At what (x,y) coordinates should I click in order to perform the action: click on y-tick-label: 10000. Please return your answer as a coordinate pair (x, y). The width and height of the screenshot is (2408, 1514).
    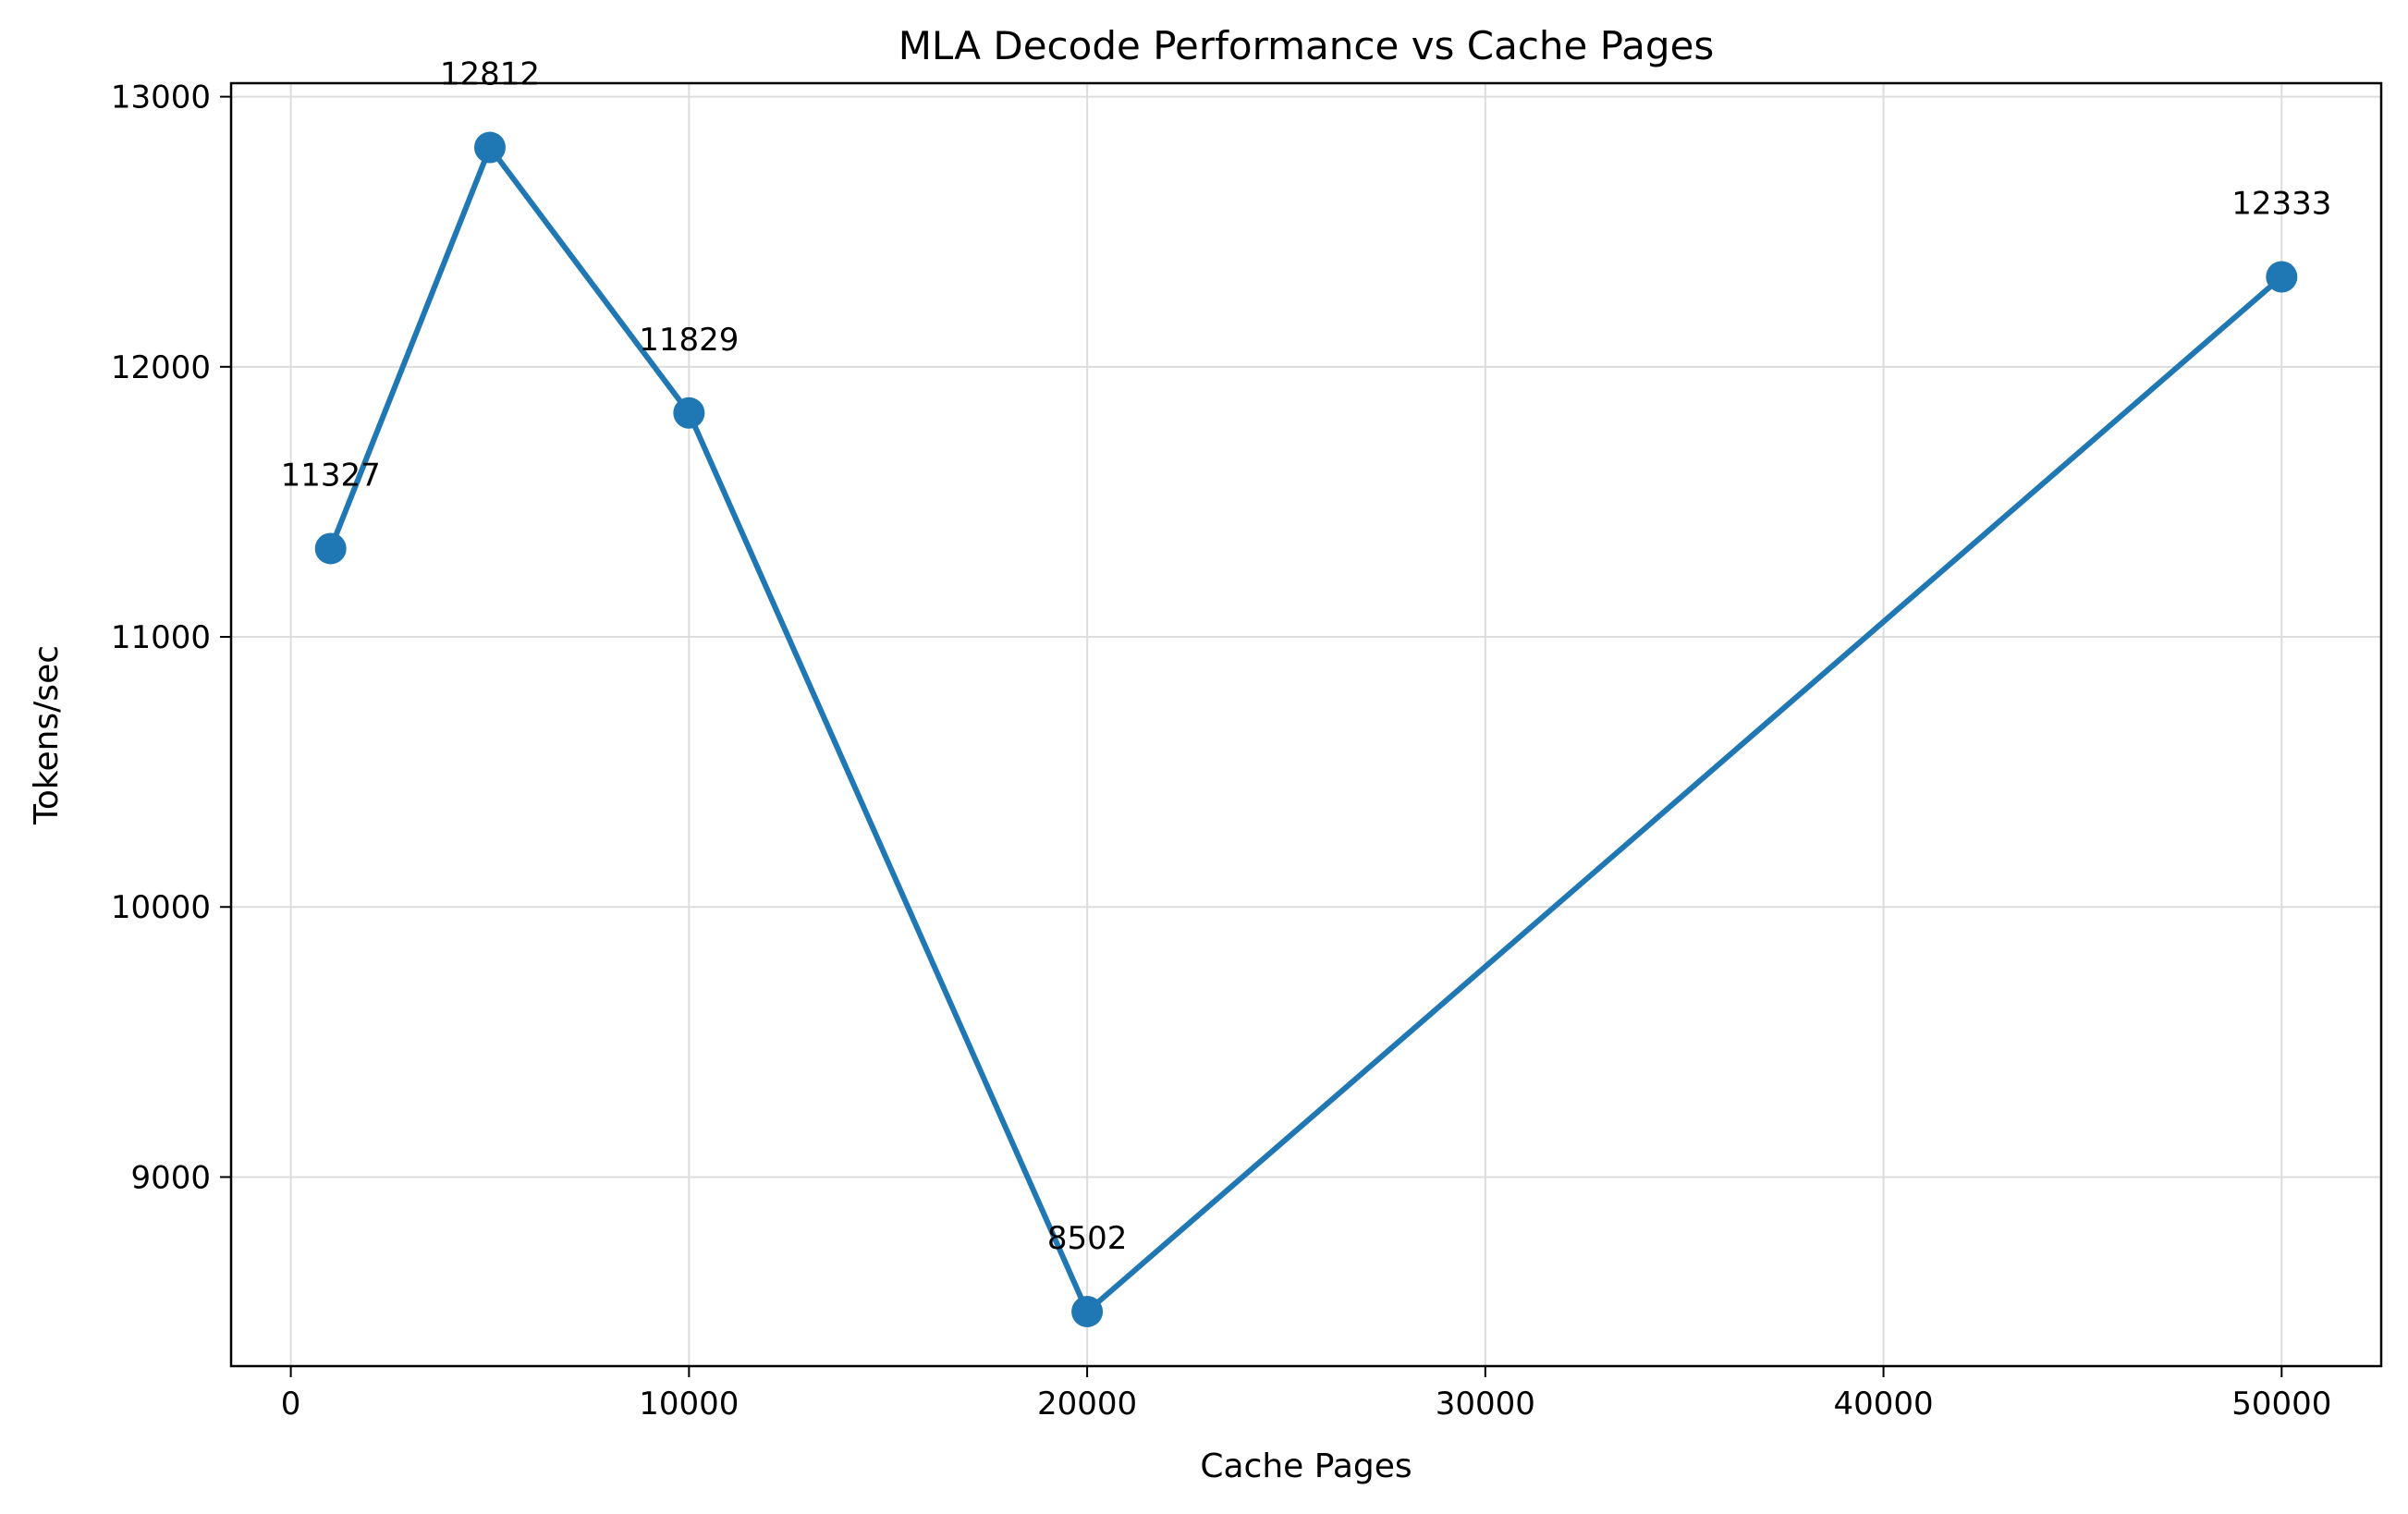
    Looking at the image, I should click on (161, 907).